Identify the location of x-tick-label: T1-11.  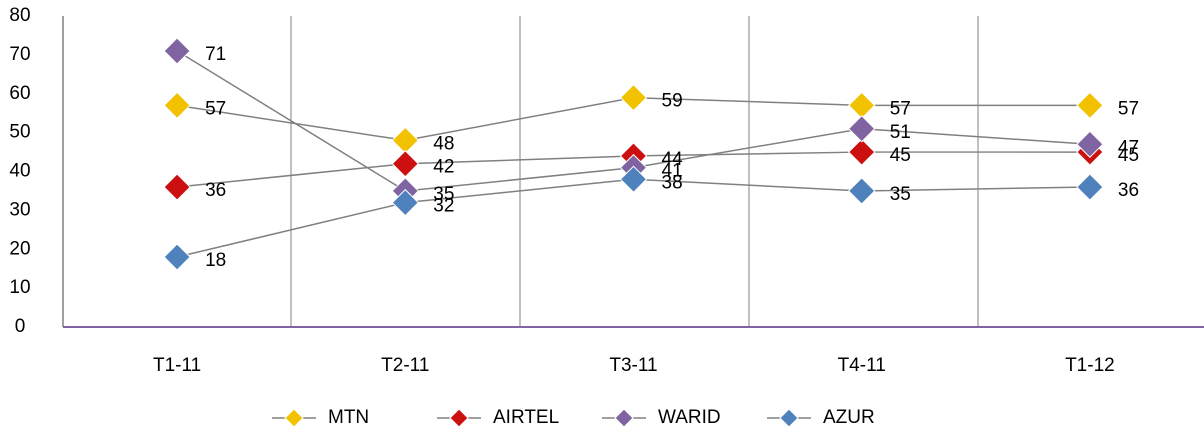
(177, 365).